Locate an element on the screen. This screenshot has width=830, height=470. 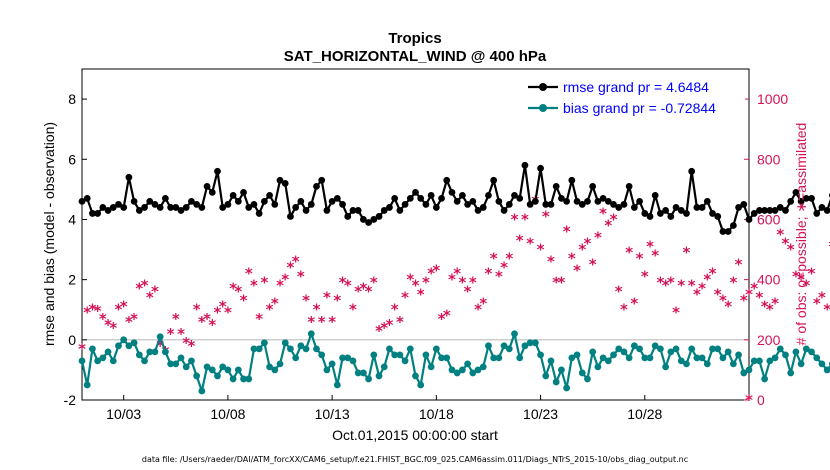
y-axis-label: rmse and bias (model - observation) is located at coordinates (49, 234).